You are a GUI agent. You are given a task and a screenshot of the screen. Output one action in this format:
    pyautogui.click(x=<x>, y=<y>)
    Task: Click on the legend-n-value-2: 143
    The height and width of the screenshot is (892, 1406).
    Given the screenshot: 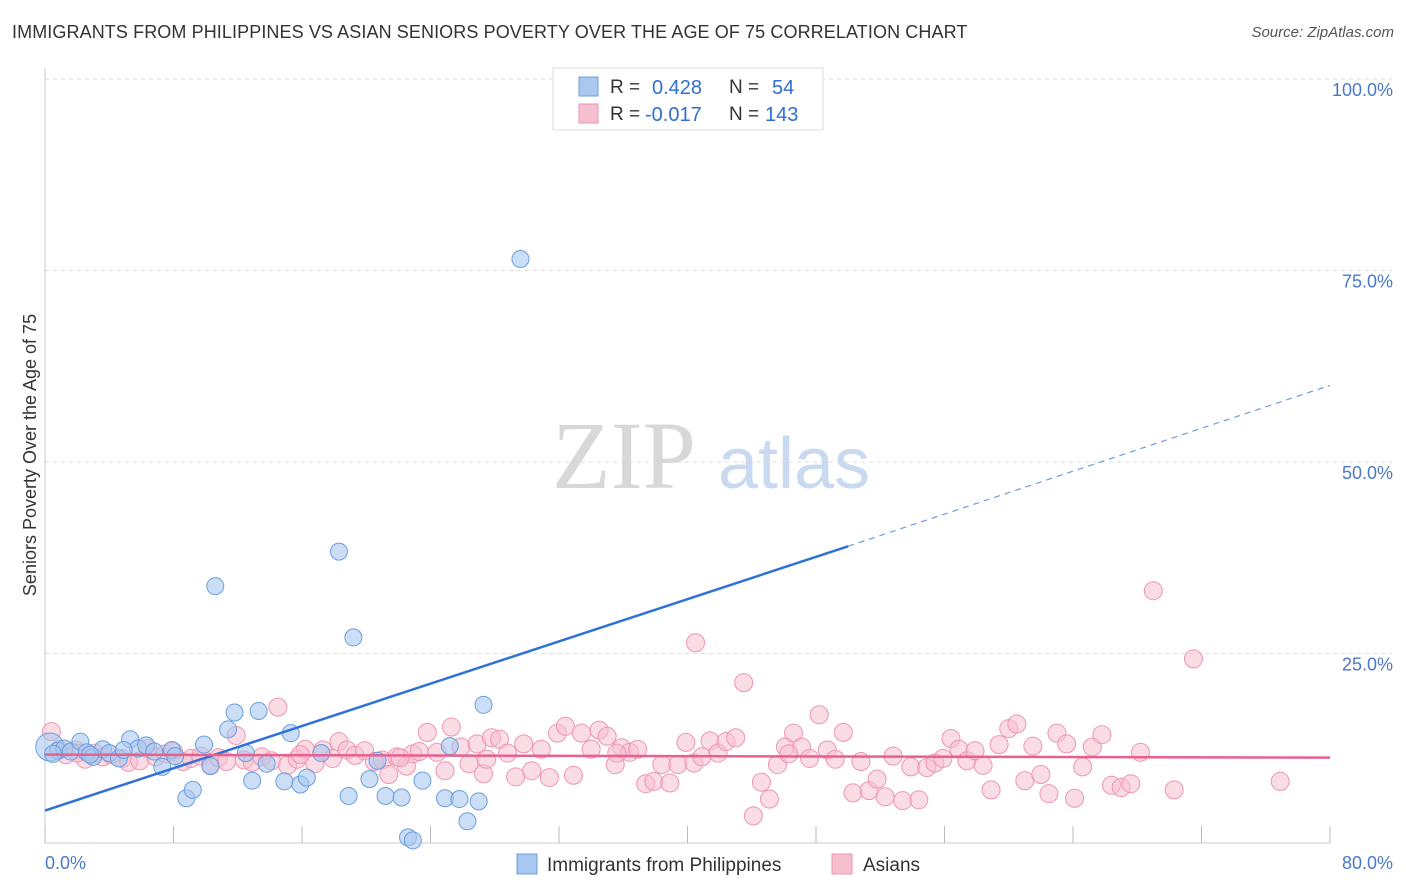 What is the action you would take?
    pyautogui.click(x=781, y=115)
    